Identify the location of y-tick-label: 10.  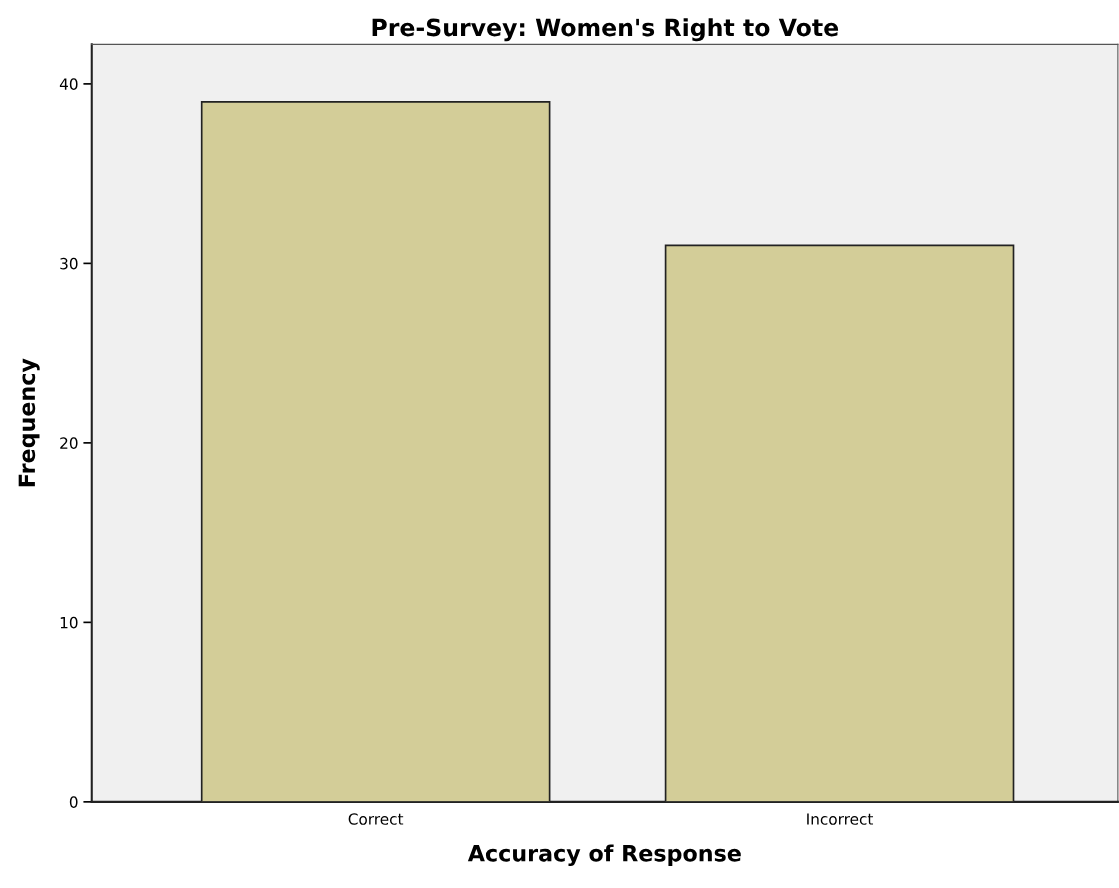
(69, 622).